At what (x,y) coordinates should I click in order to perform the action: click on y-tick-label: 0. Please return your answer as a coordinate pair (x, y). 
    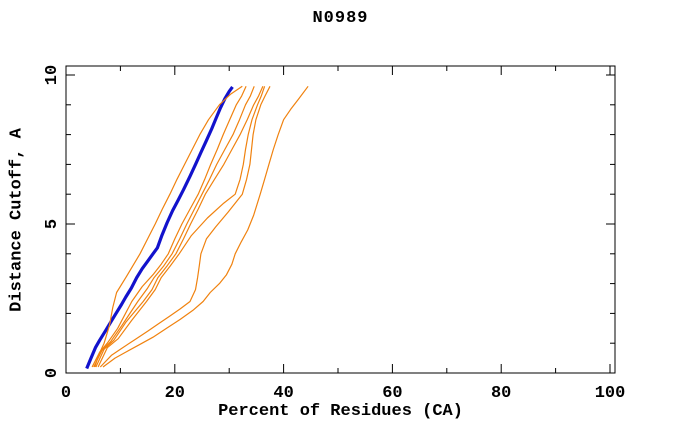
    Looking at the image, I should click on (52, 373).